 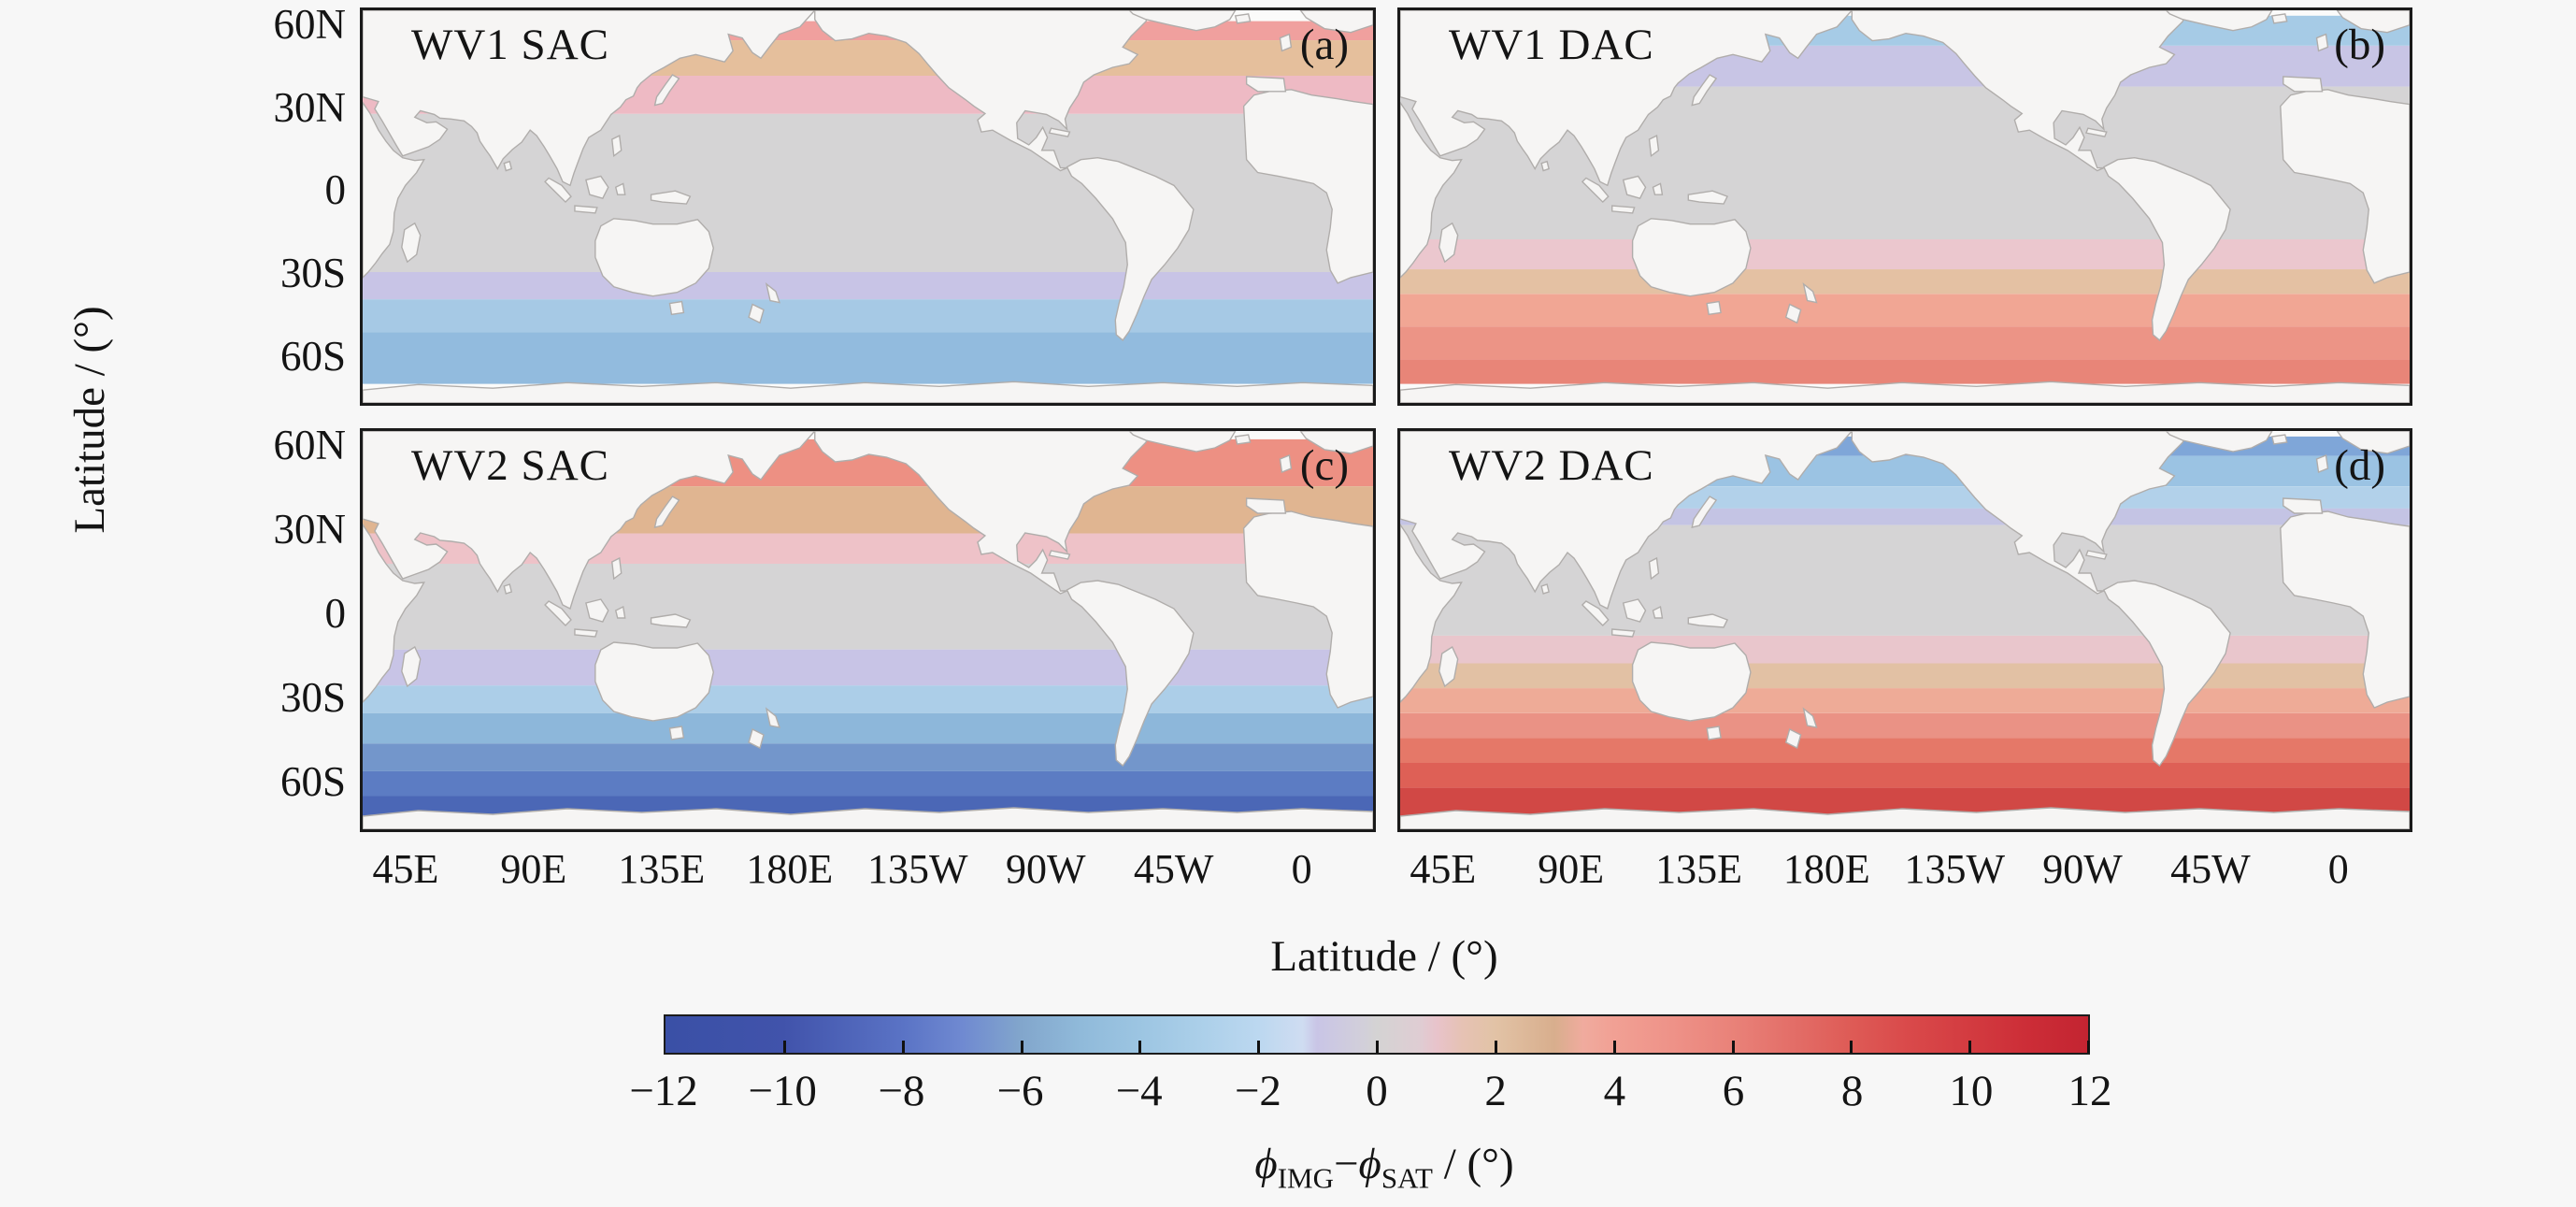 What do you see at coordinates (663, 1091) in the screenshot?
I see `colorbar-tick-label: −12` at bounding box center [663, 1091].